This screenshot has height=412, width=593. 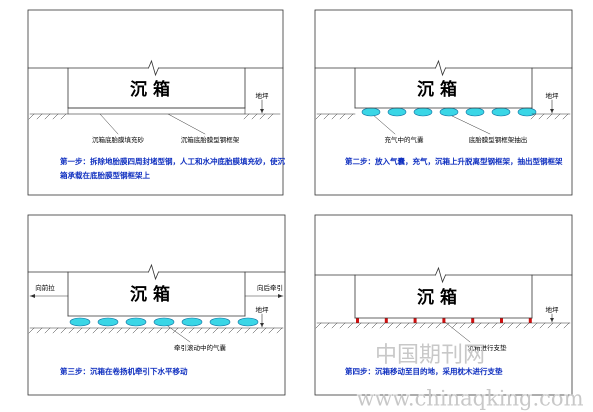 What do you see at coordinates (270, 287) in the screenshot?
I see `callout: 向后牵引` at bounding box center [270, 287].